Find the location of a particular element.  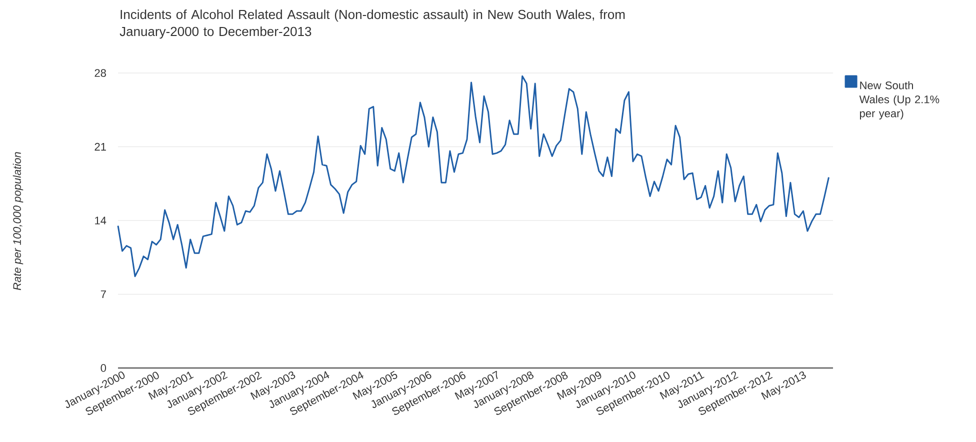

chart-title: Incidents of Alcohol Related Assault (Non-domestic assault) in New South Wales, from January-2000 to December-2013 is located at coordinates (372, 24).